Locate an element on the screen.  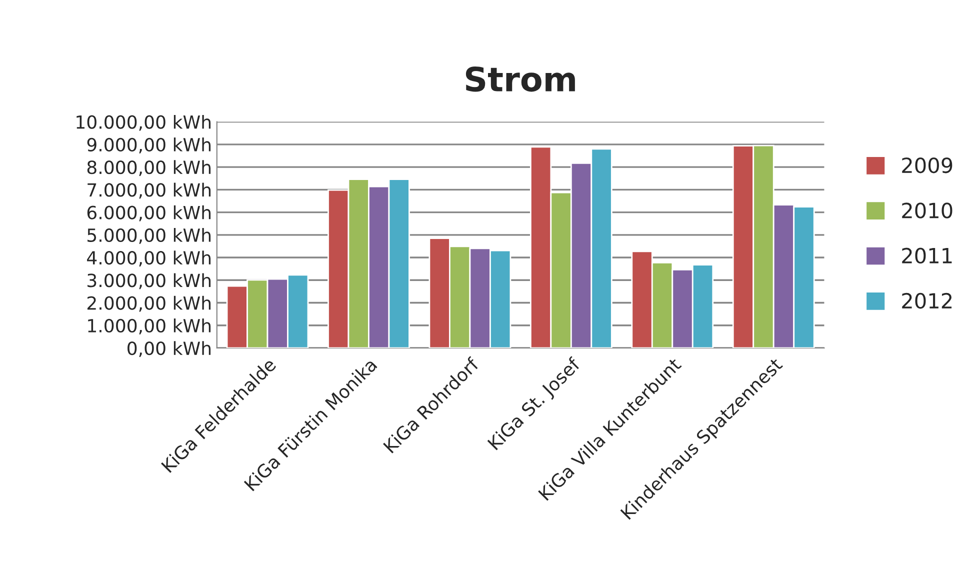
legend-label: 2010 is located at coordinates (927, 210).